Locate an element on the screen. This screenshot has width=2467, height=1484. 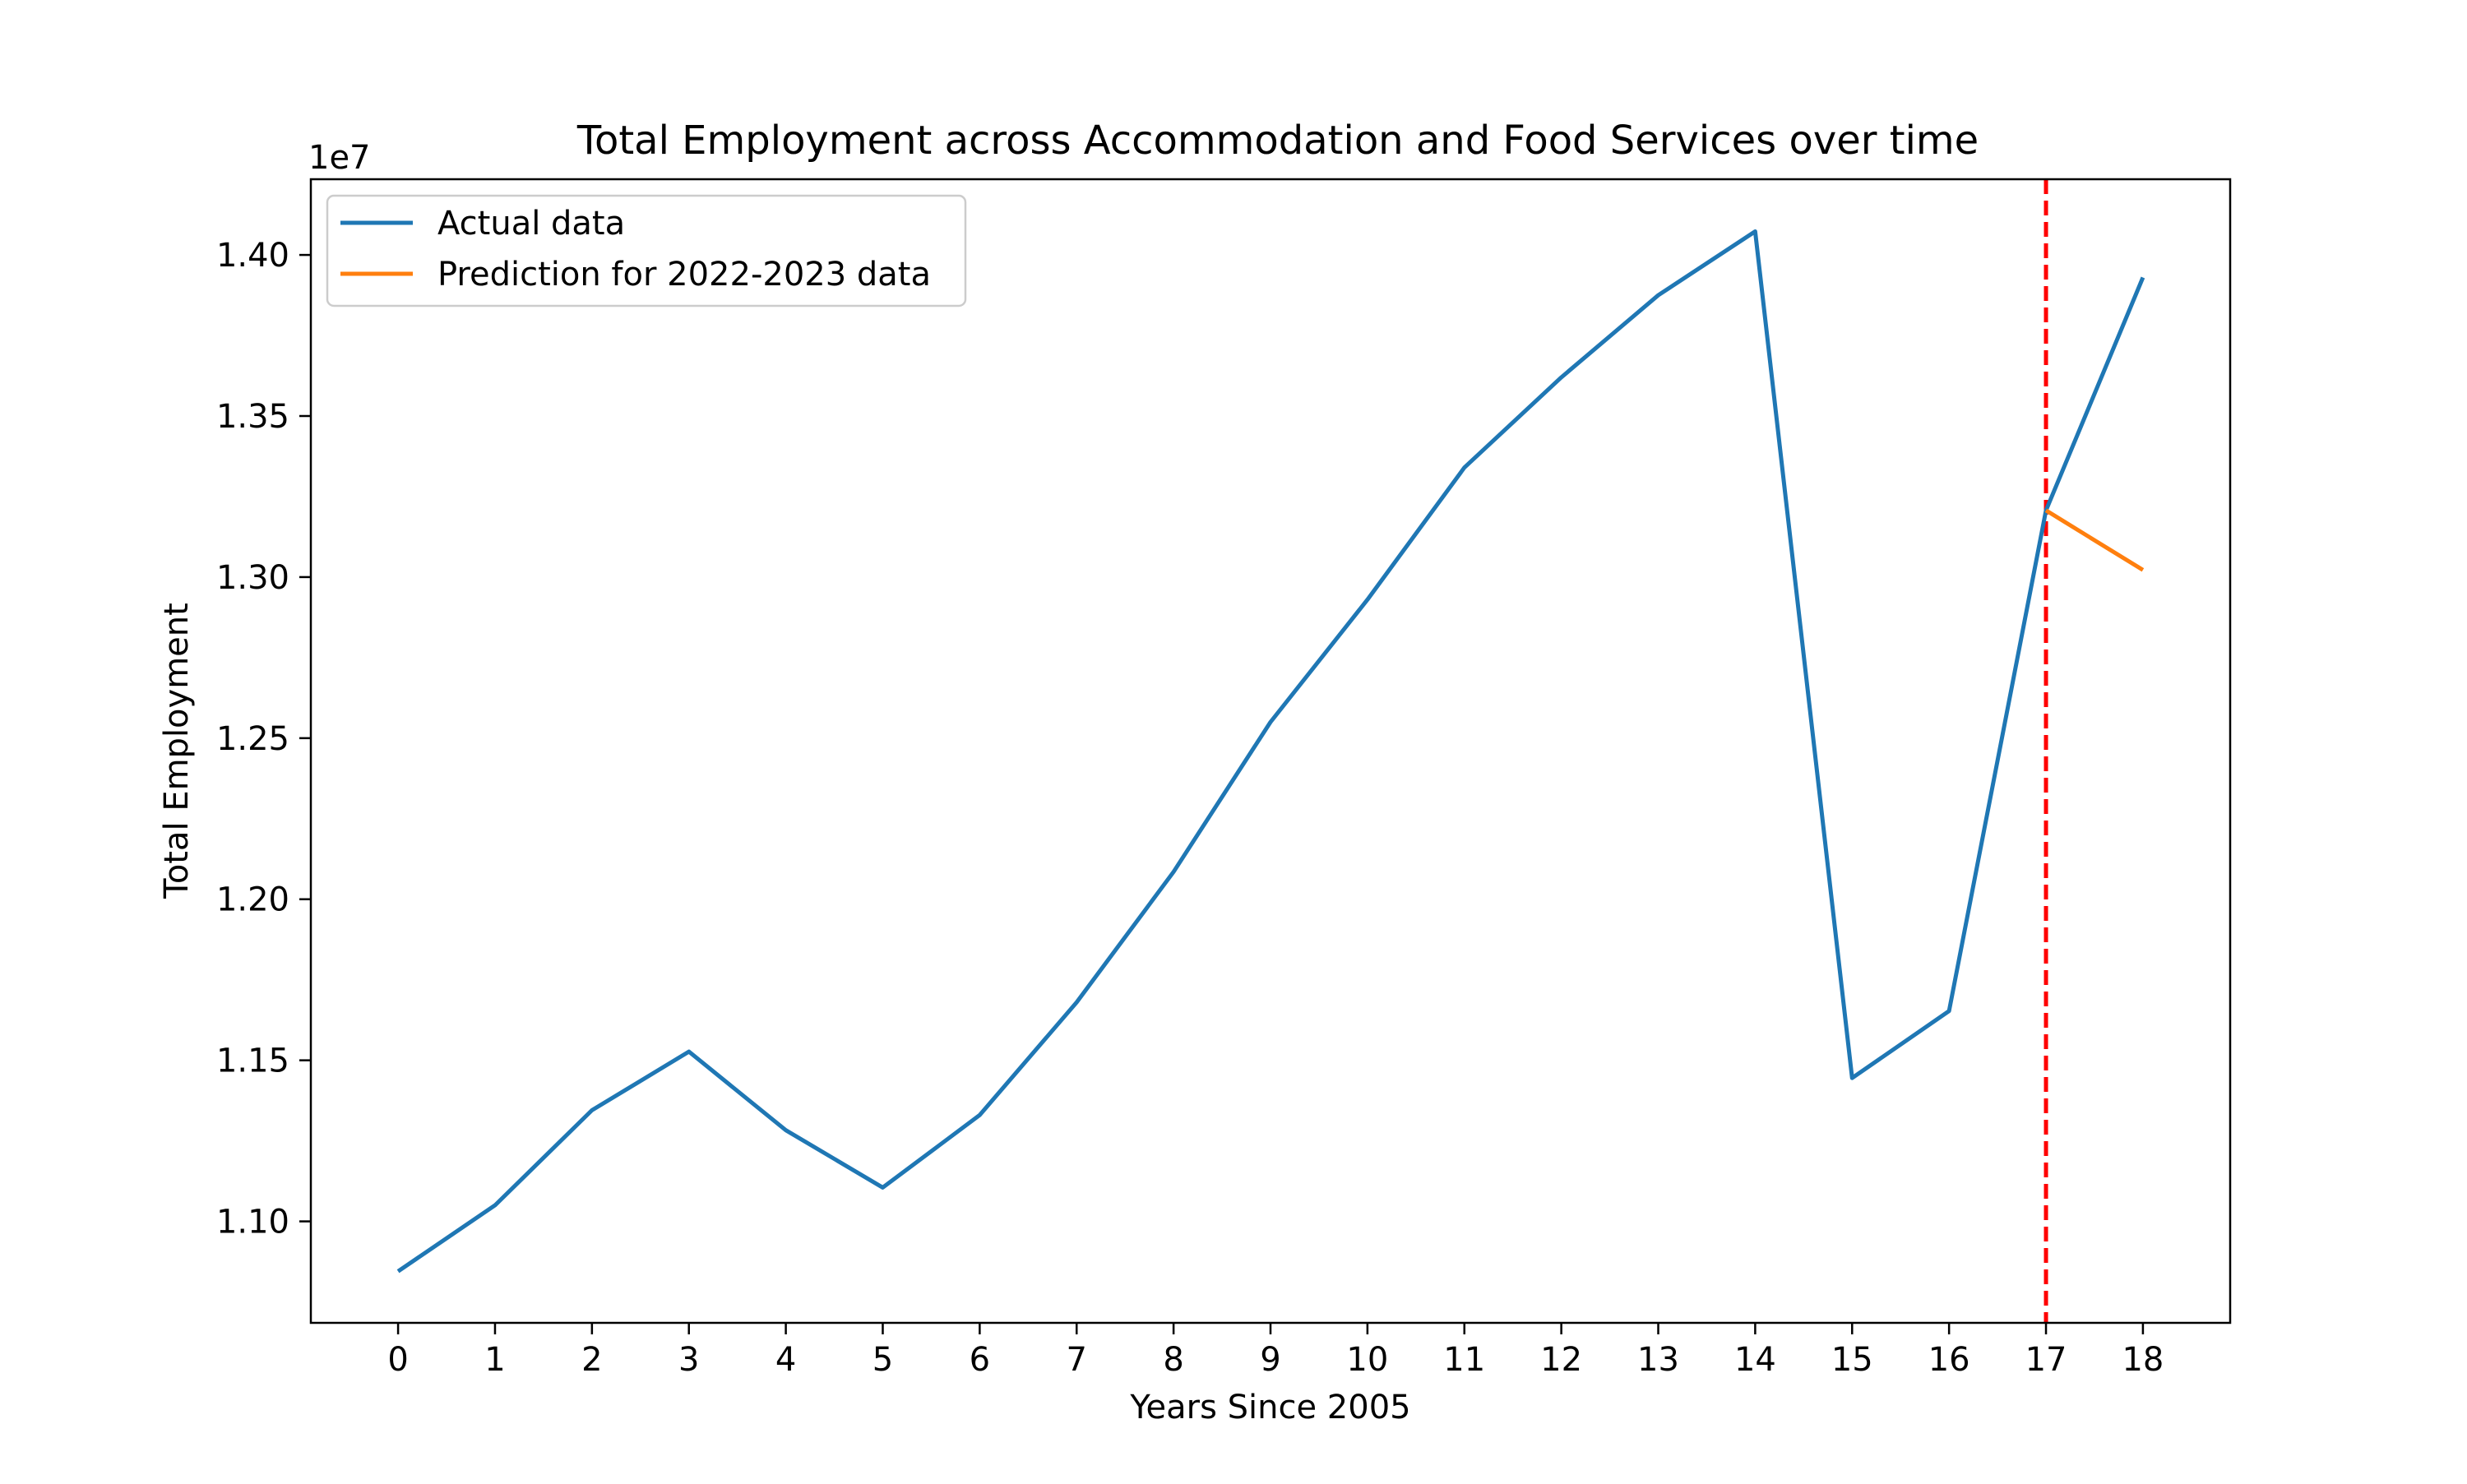
y-tick-label: 1.20 is located at coordinates (252, 900).